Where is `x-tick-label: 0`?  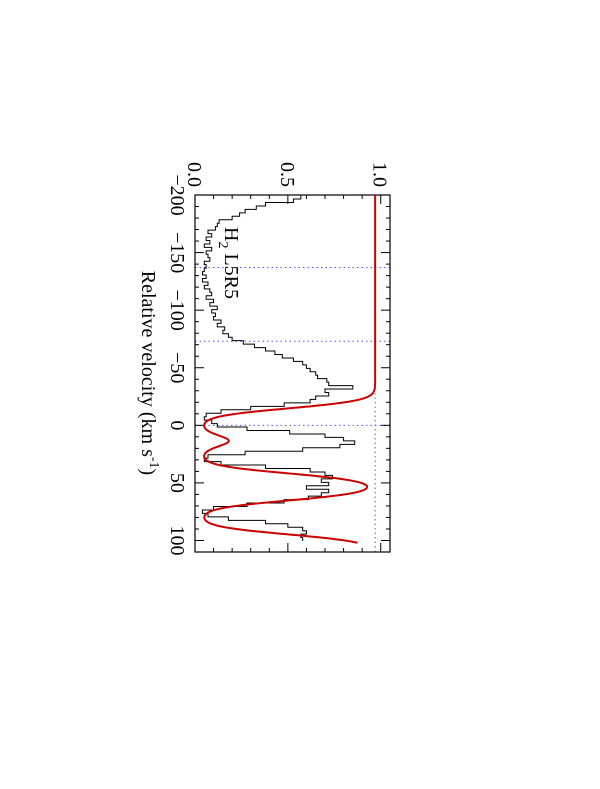 x-tick-label: 0 is located at coordinates (177, 425).